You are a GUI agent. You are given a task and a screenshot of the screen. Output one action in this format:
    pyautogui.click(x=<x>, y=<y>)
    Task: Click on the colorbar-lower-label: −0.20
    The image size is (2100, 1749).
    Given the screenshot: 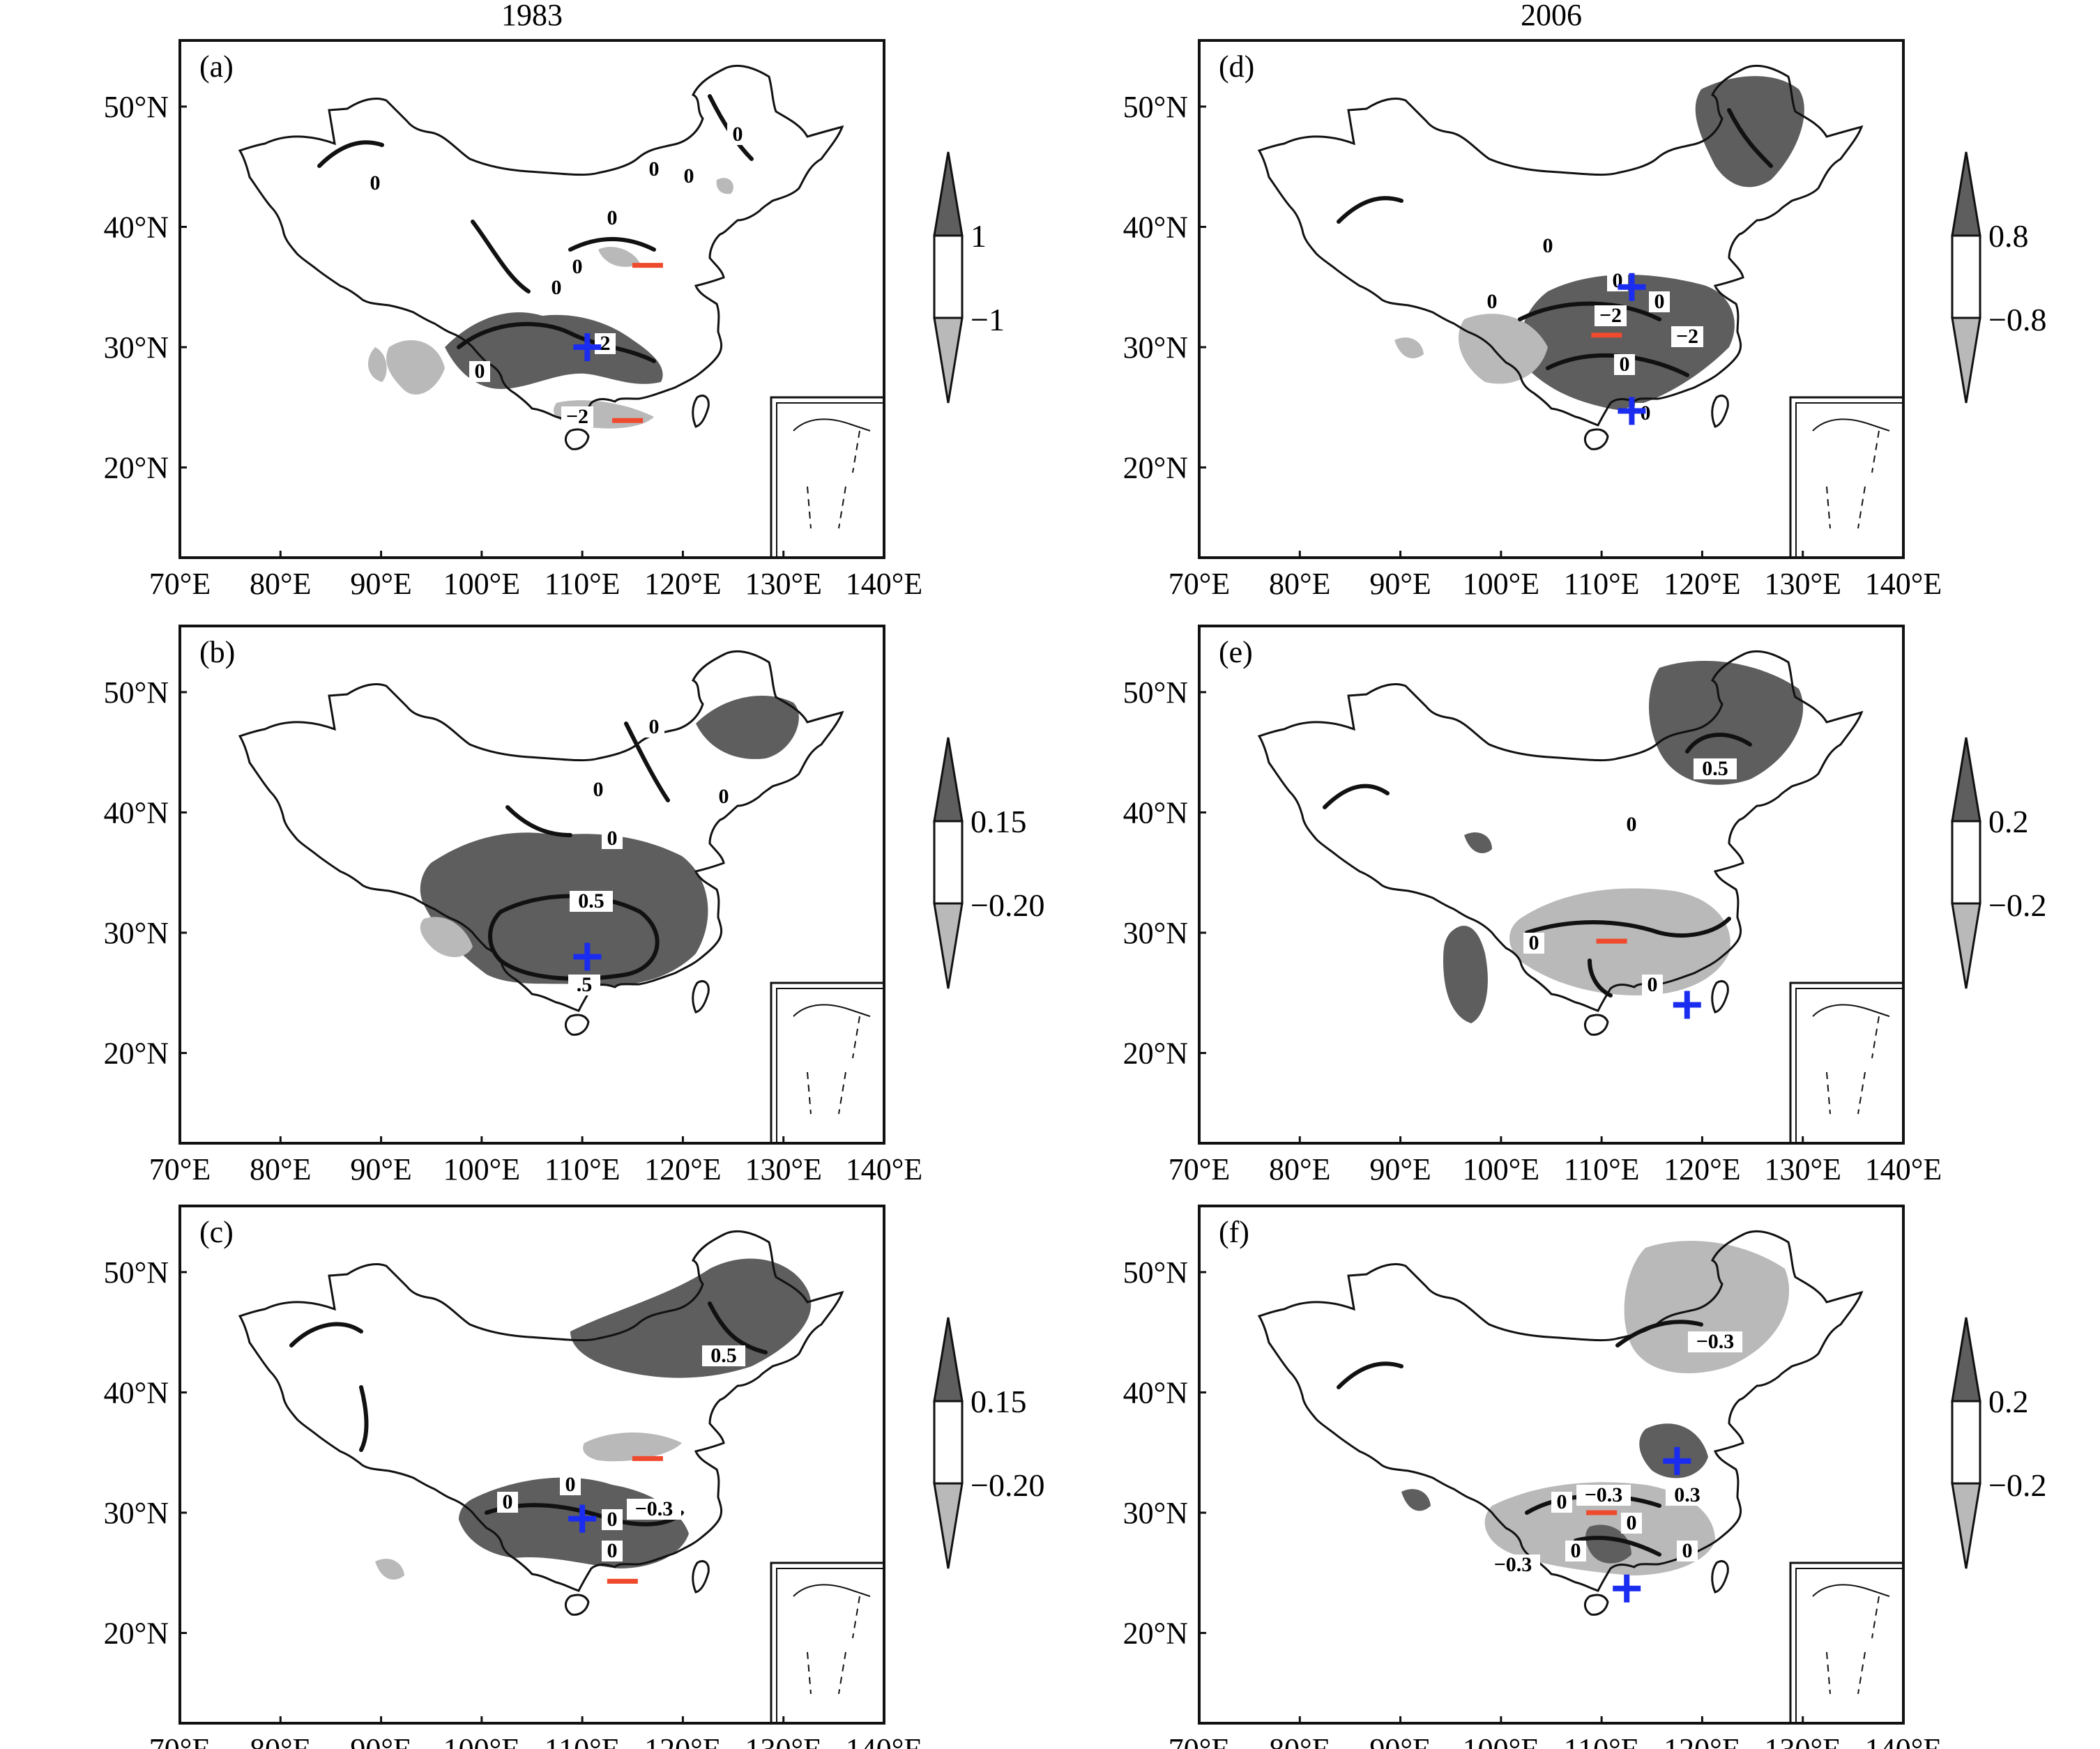 What is the action you would take?
    pyautogui.click(x=1008, y=905)
    